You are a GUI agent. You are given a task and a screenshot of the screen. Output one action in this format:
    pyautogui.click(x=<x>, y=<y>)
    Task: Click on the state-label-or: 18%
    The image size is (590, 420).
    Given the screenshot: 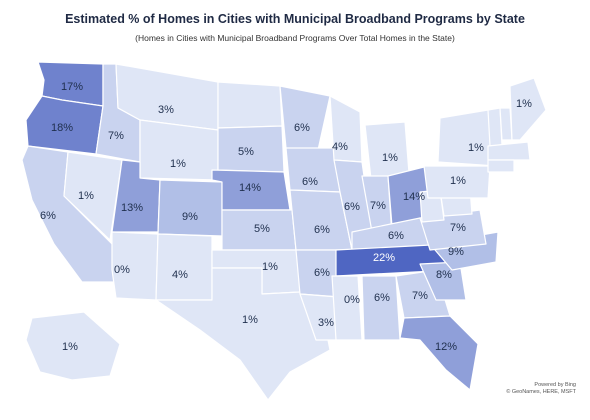 What is the action you would take?
    pyautogui.click(x=62, y=128)
    